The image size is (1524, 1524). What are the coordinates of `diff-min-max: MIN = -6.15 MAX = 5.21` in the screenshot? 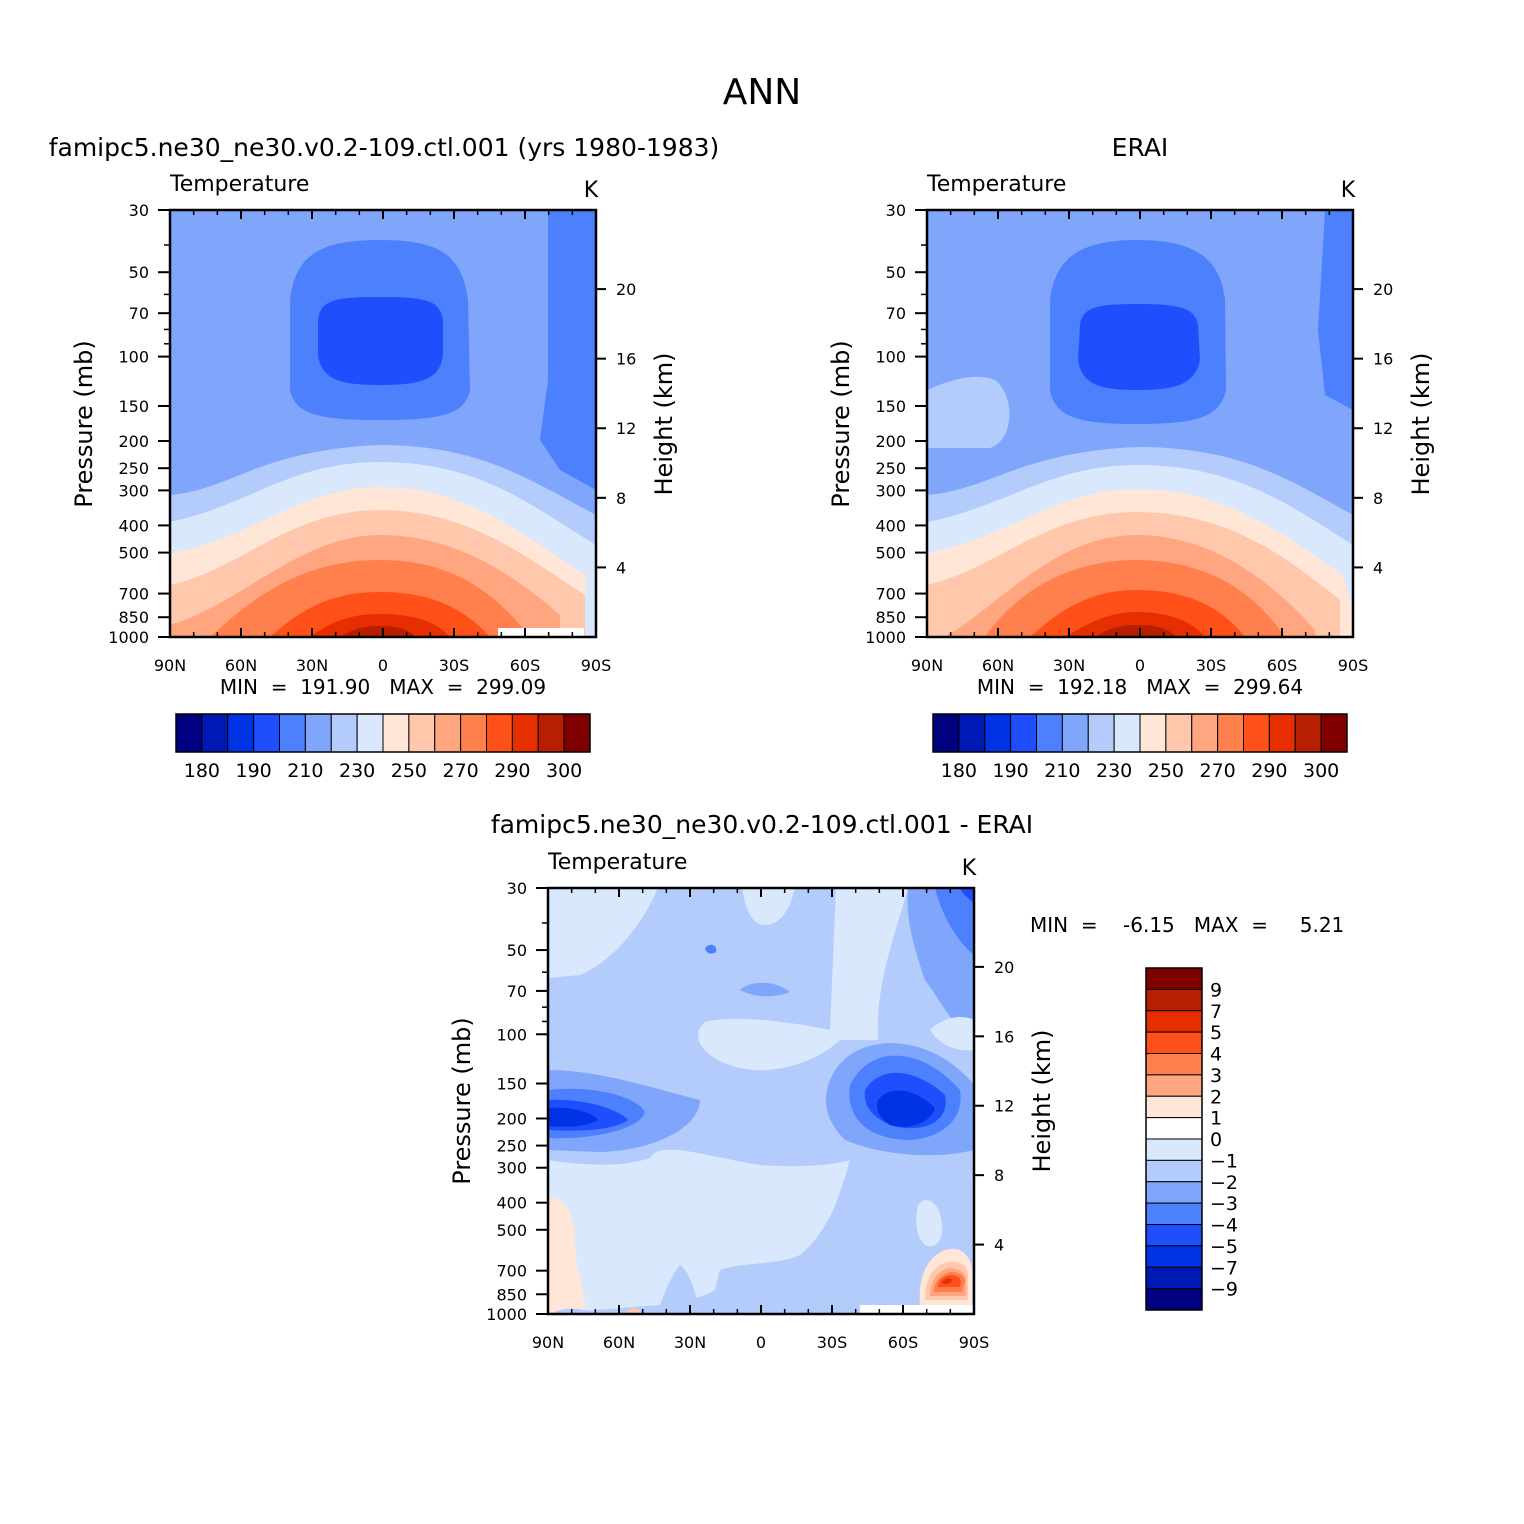 It's located at (1187, 925).